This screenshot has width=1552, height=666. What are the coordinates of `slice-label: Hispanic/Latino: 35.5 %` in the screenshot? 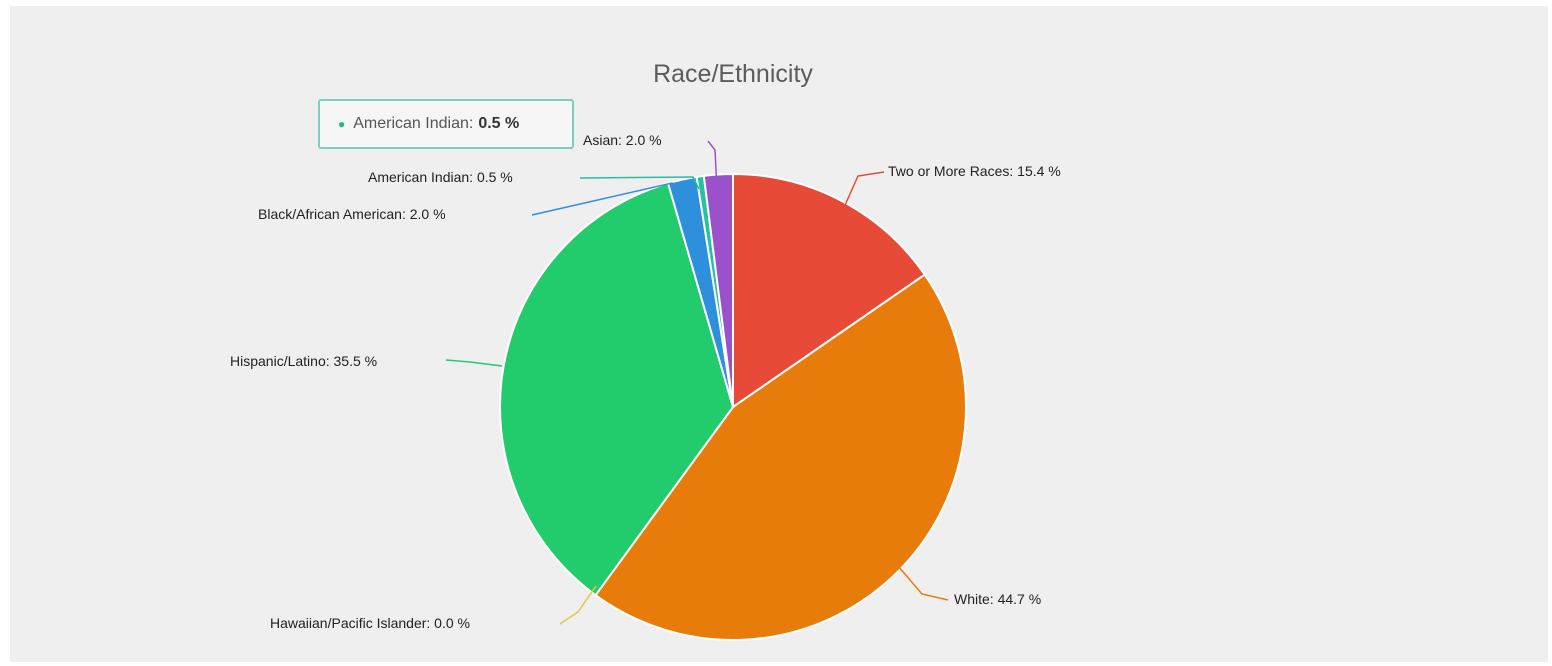 It's located at (303, 361).